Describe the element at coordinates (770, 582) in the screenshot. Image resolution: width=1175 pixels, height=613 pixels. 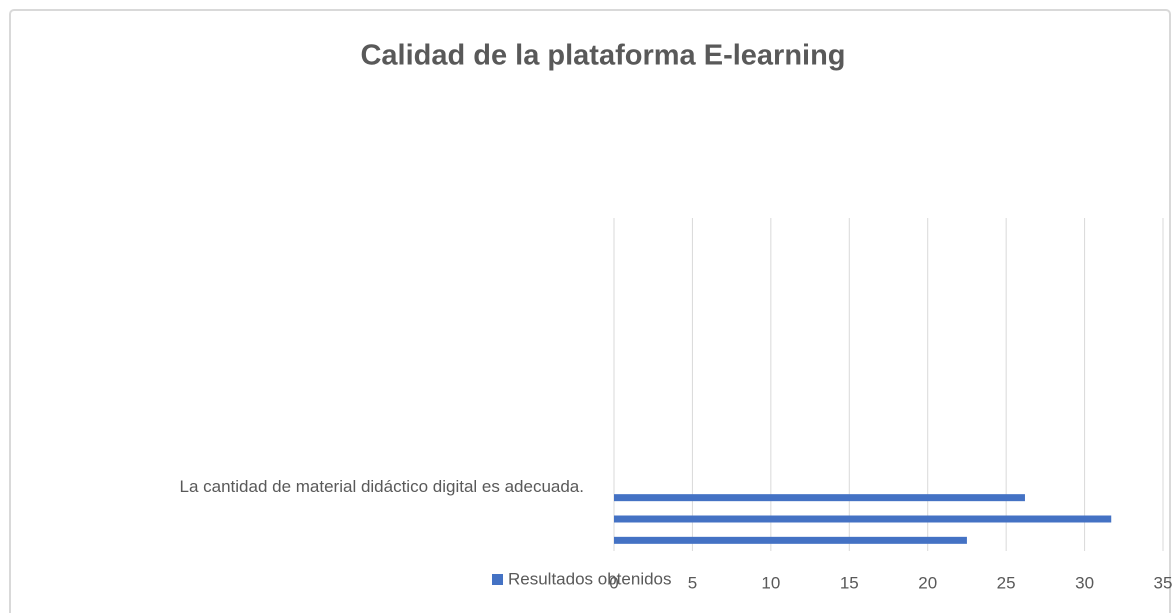
I see `x-tick-label: 10` at that location.